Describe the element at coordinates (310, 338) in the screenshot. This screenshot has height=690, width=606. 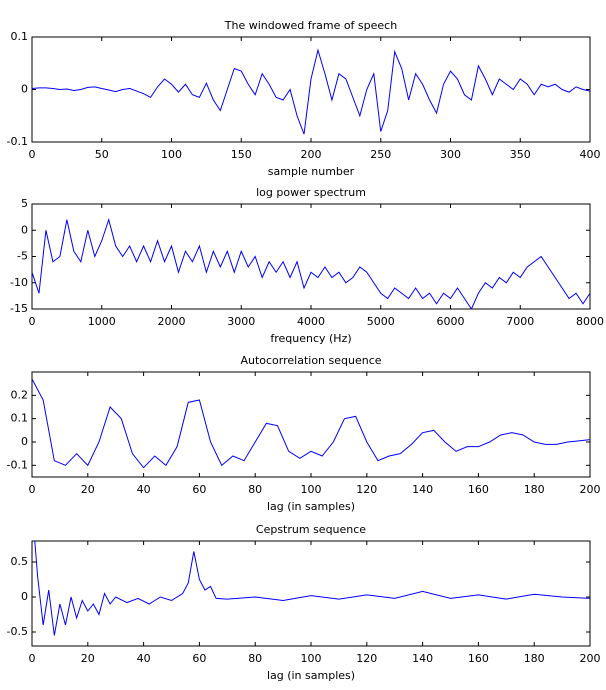
I see `x-axis-label: frequency (Hz)` at that location.